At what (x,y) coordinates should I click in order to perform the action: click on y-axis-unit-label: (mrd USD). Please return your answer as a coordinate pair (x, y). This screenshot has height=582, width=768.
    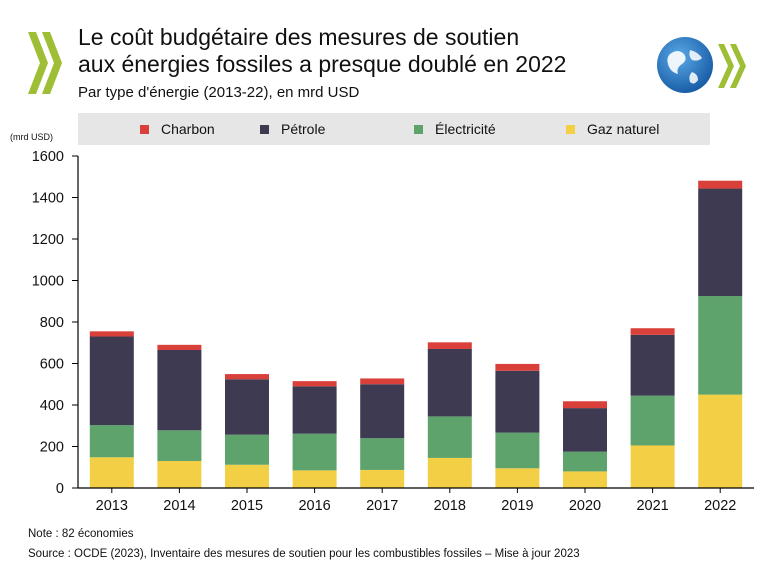
    Looking at the image, I should click on (31, 137).